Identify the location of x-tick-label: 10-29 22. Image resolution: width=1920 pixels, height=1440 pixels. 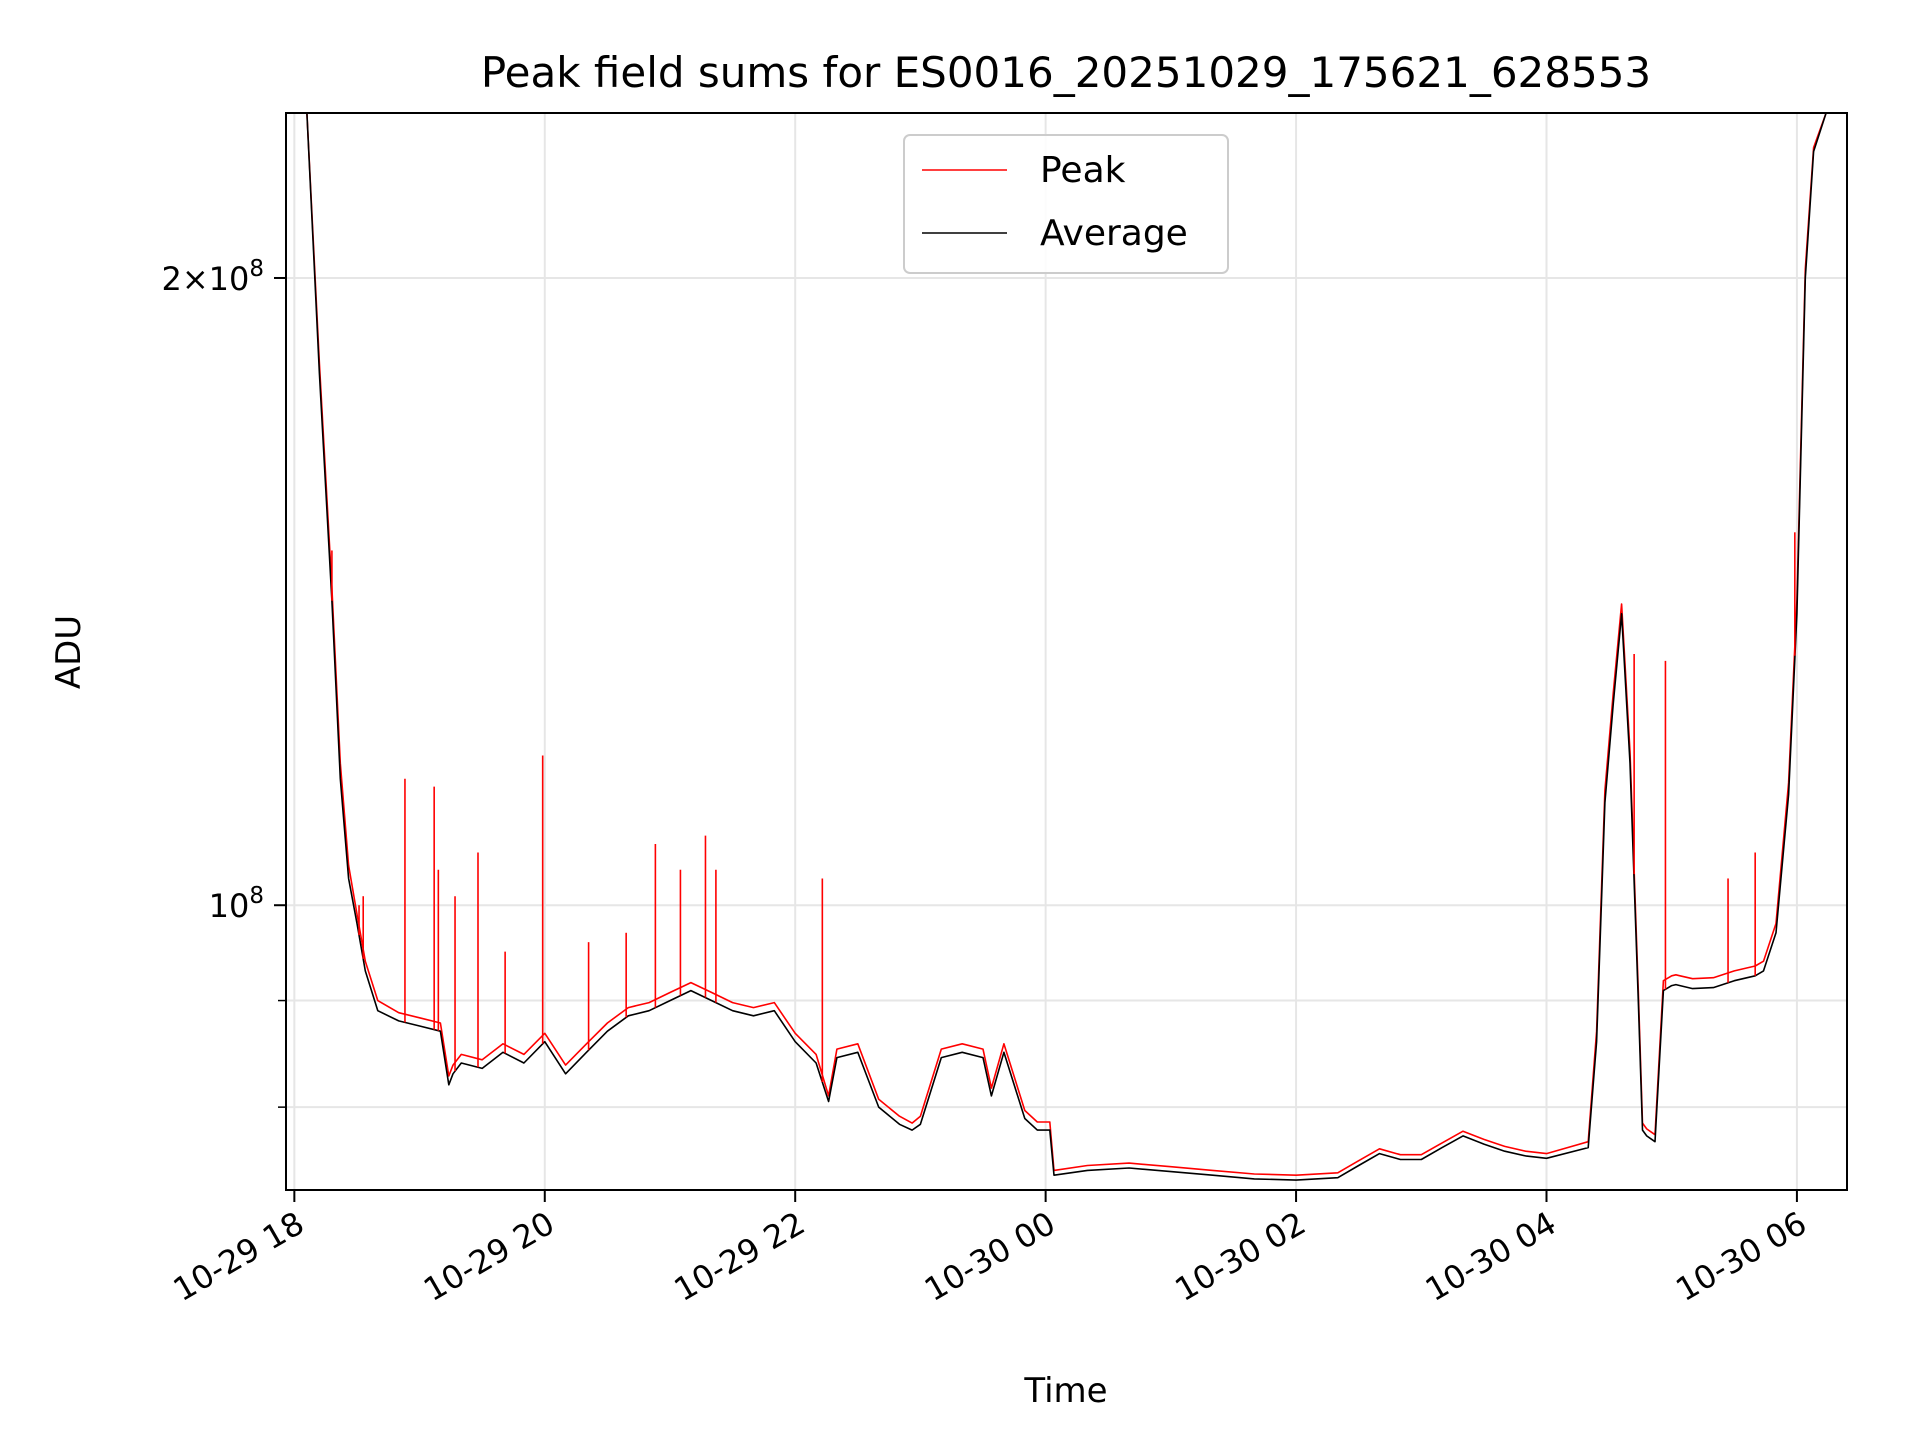
(740, 1256).